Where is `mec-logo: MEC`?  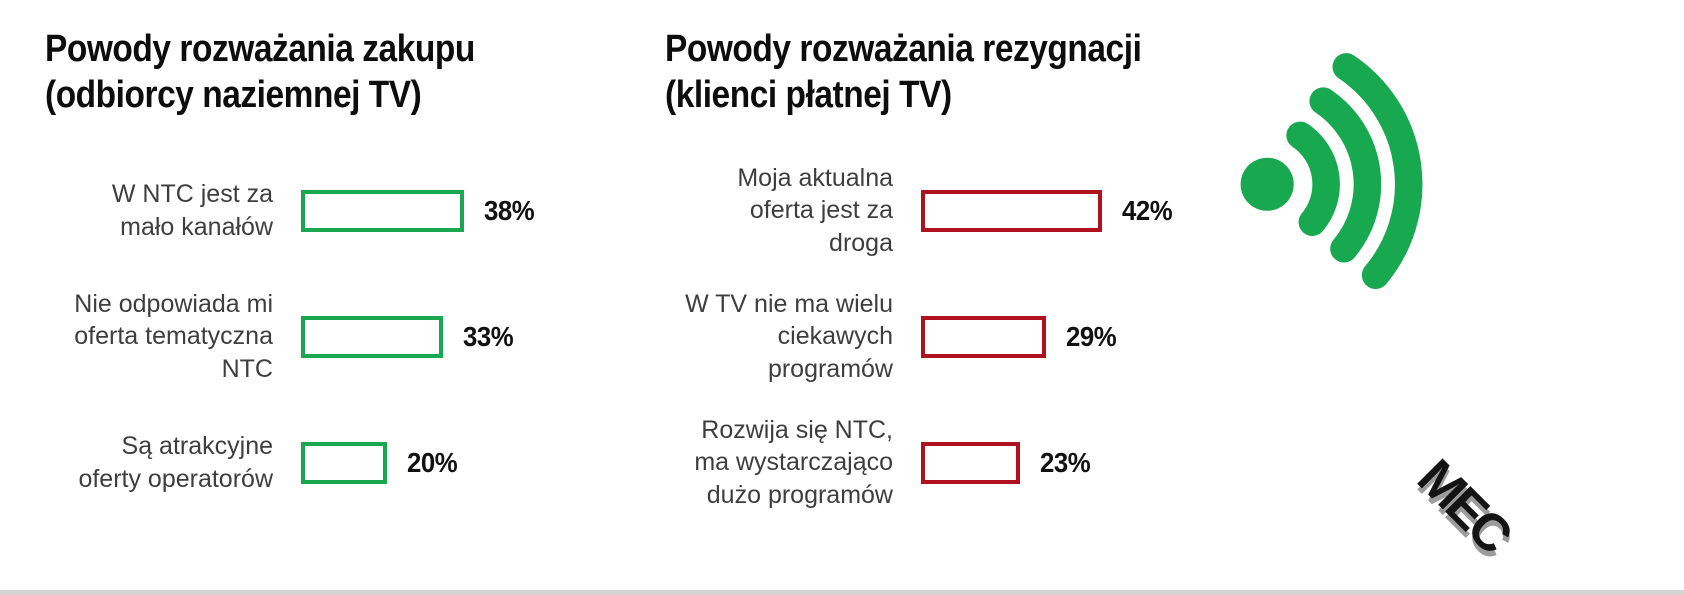
mec-logo: MEC is located at coordinates (1464, 506).